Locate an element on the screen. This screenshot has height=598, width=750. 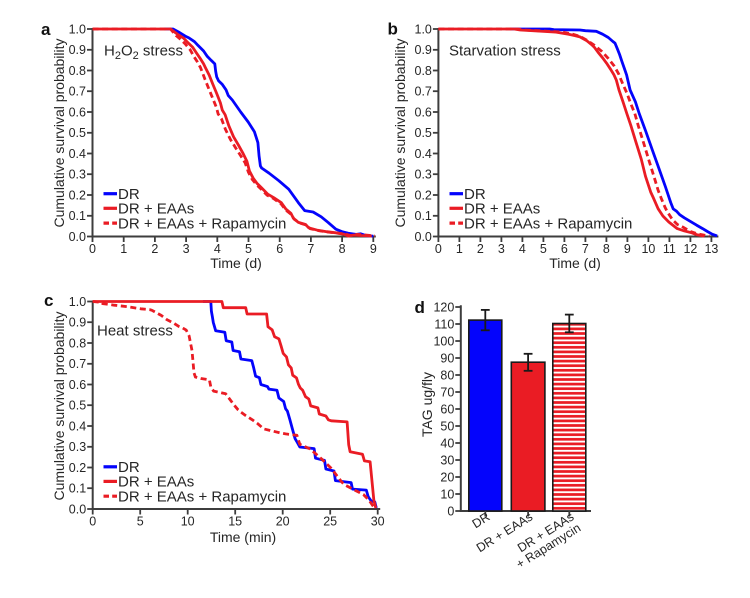
svg-text: 25 is located at coordinates (330, 522).